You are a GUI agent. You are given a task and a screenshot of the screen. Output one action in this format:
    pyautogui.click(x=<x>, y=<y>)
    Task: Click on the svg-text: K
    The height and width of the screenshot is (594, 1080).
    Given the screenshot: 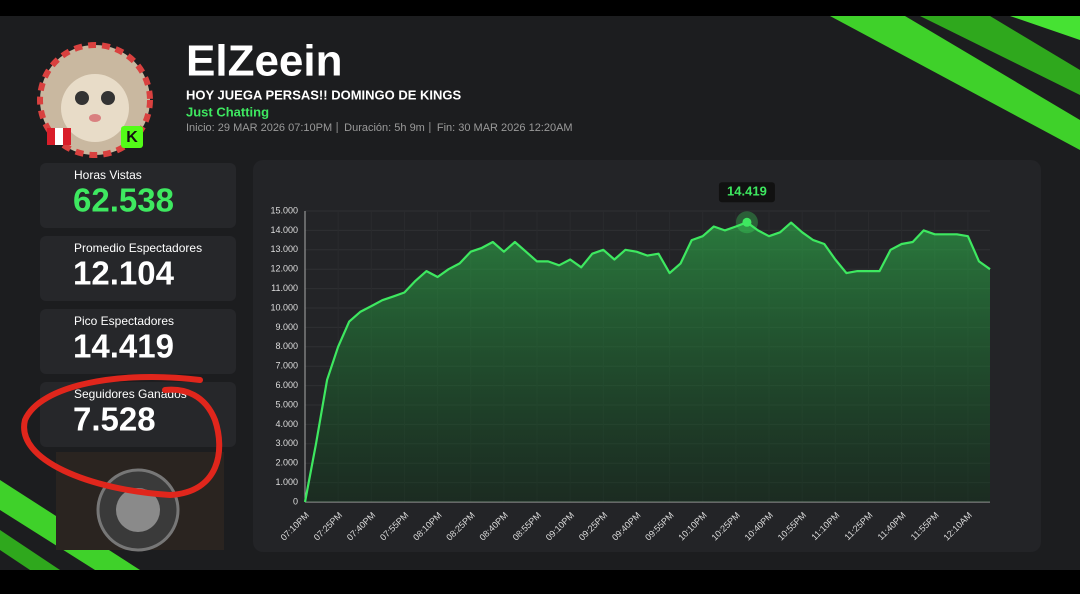 What is the action you would take?
    pyautogui.click(x=132, y=137)
    